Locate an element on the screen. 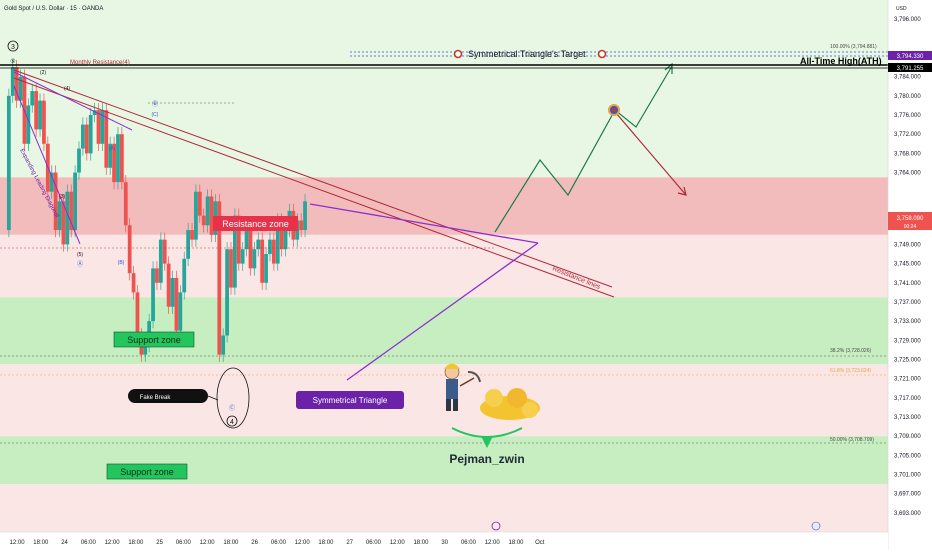  wave-c-label: Ⓒ is located at coordinates (232, 408).